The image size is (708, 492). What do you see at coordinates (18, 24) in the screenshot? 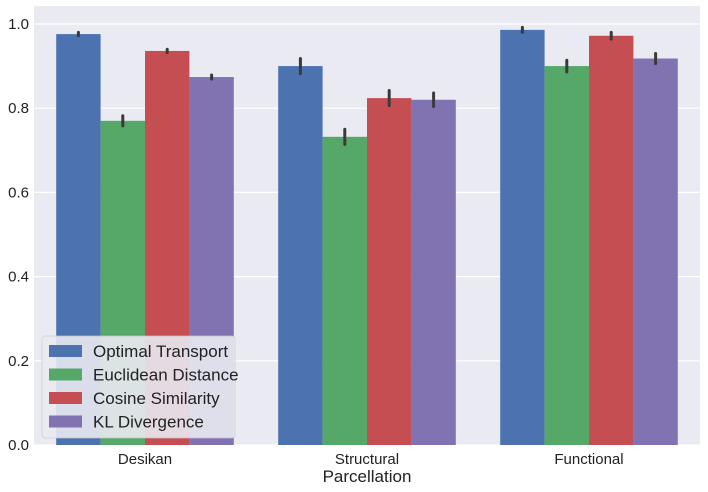
I see `y-tick-label: 1.0` at bounding box center [18, 24].